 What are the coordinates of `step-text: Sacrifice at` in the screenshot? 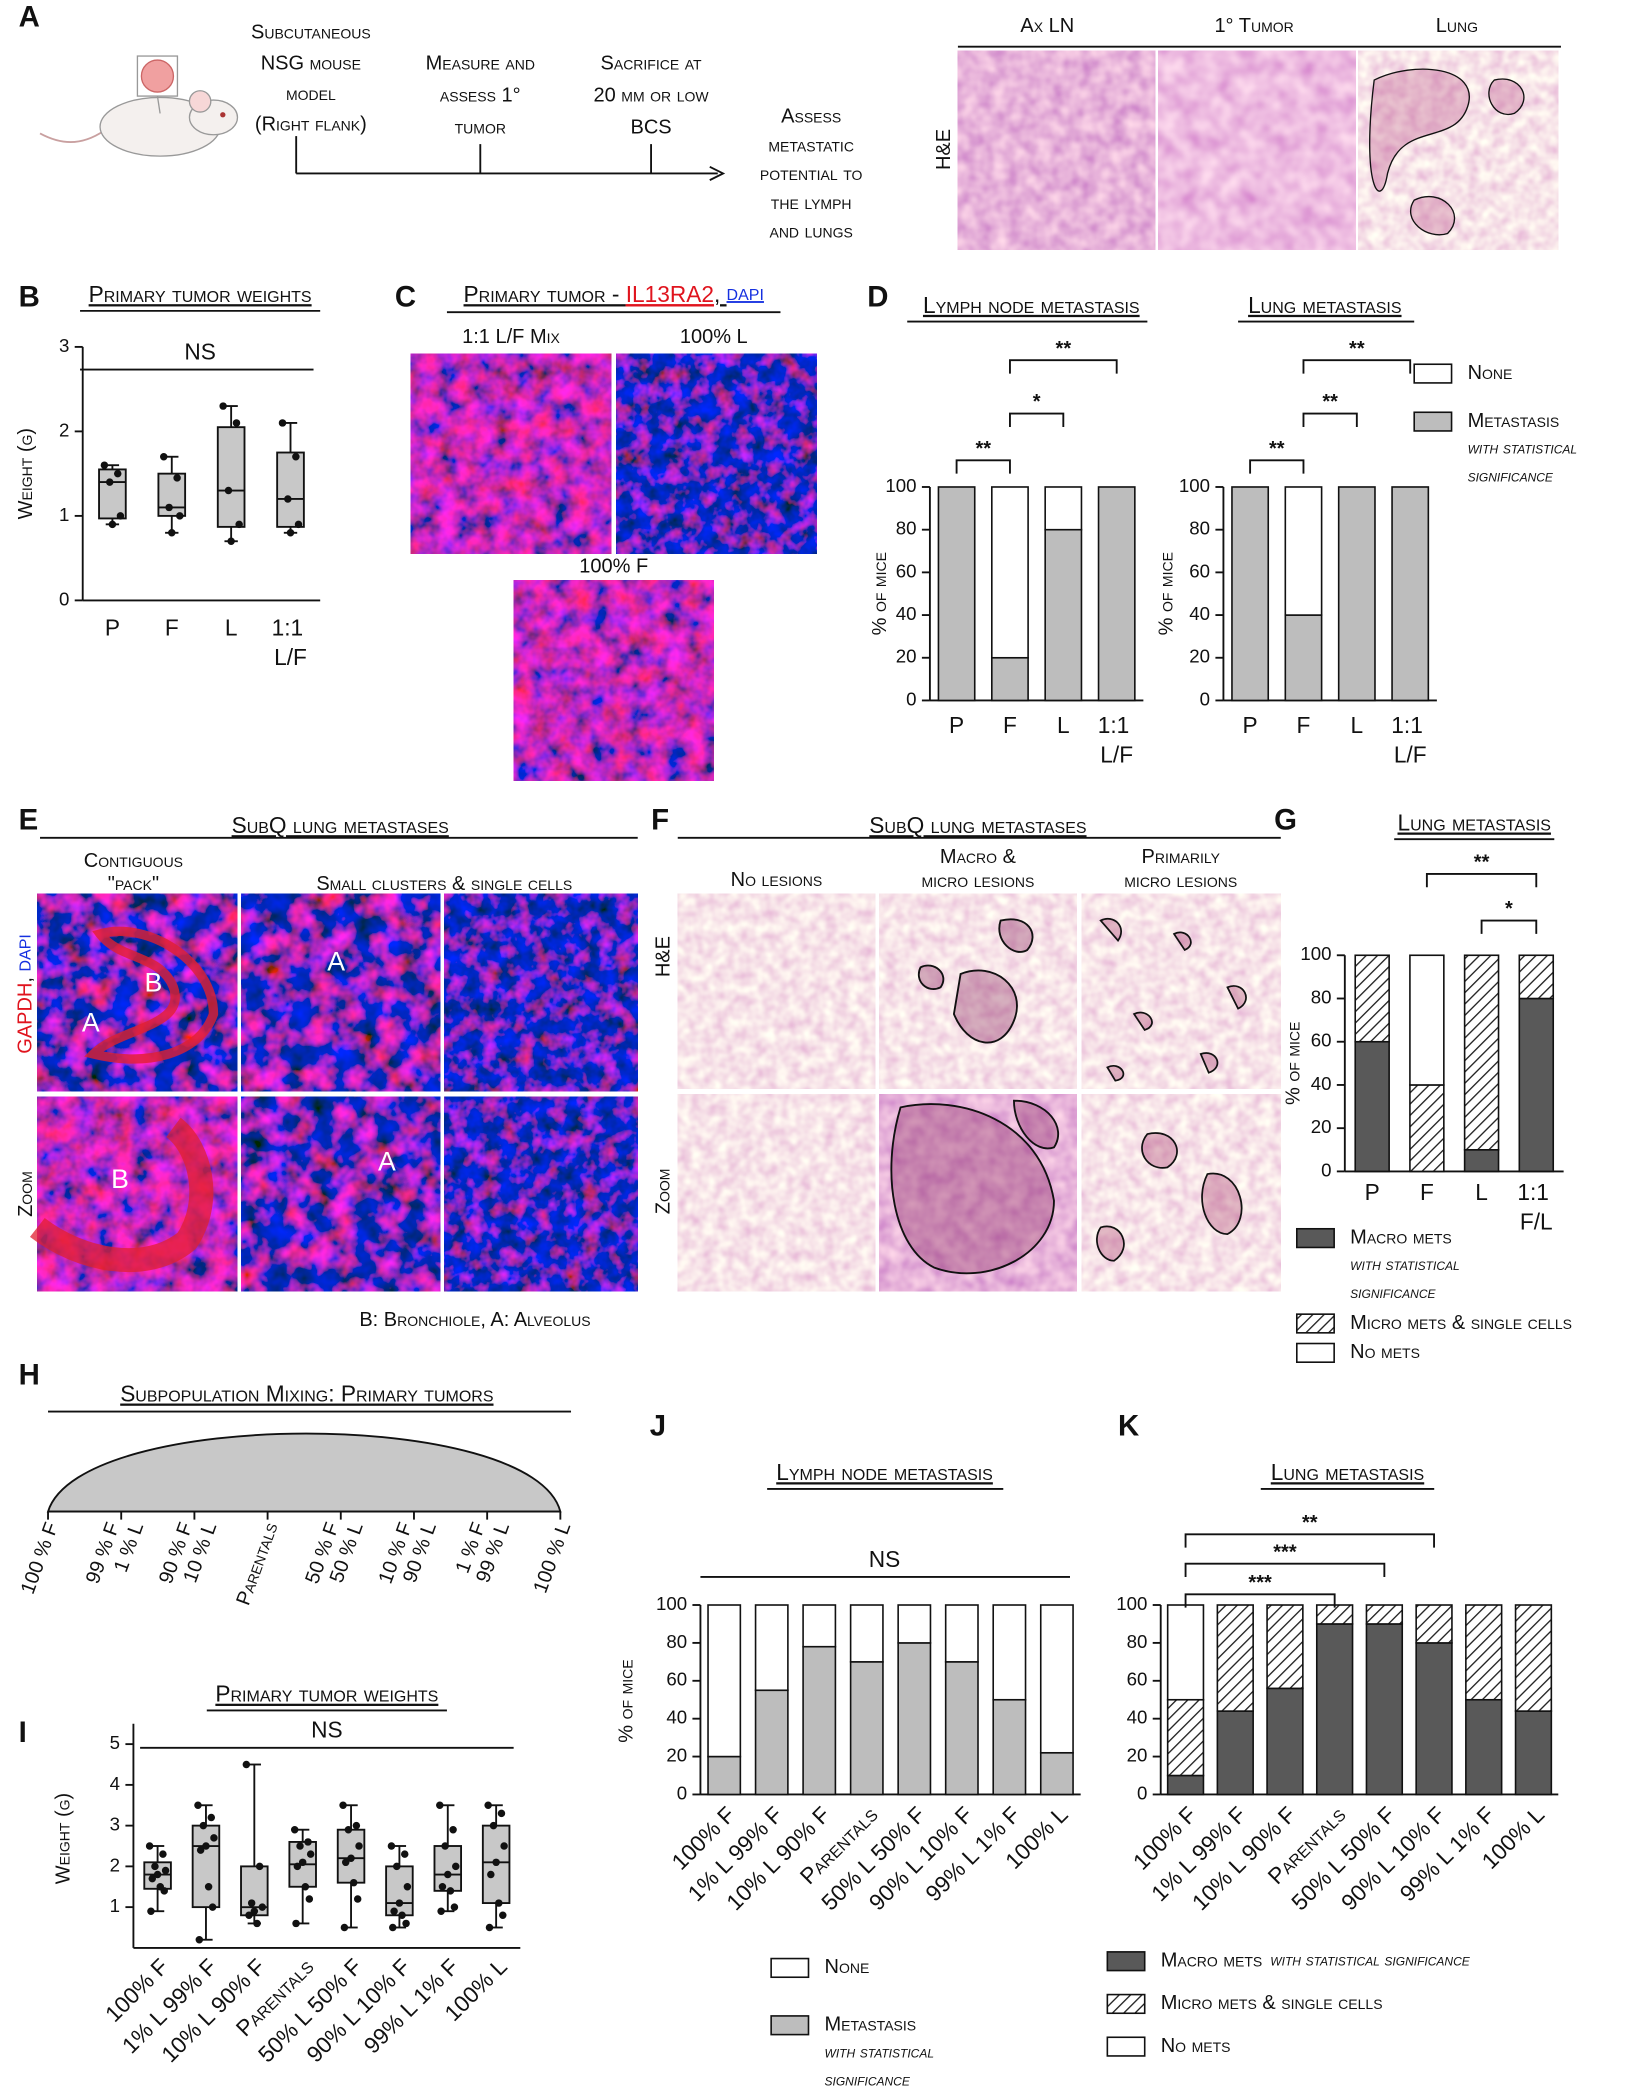 It's located at (652, 63).